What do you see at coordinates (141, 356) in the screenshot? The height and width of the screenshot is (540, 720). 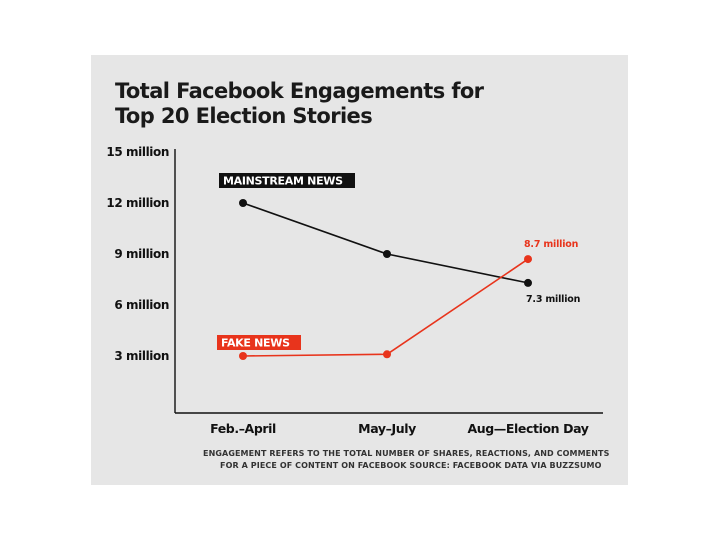 I see `y-tick-label: 3 million` at bounding box center [141, 356].